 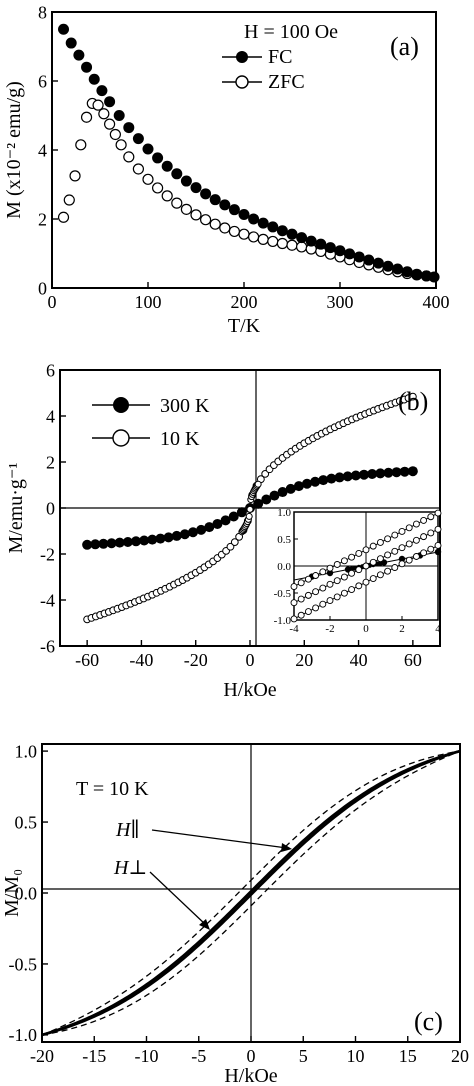 What do you see at coordinates (47, 646) in the screenshot?
I see `y-tick-label: -6` at bounding box center [47, 646].